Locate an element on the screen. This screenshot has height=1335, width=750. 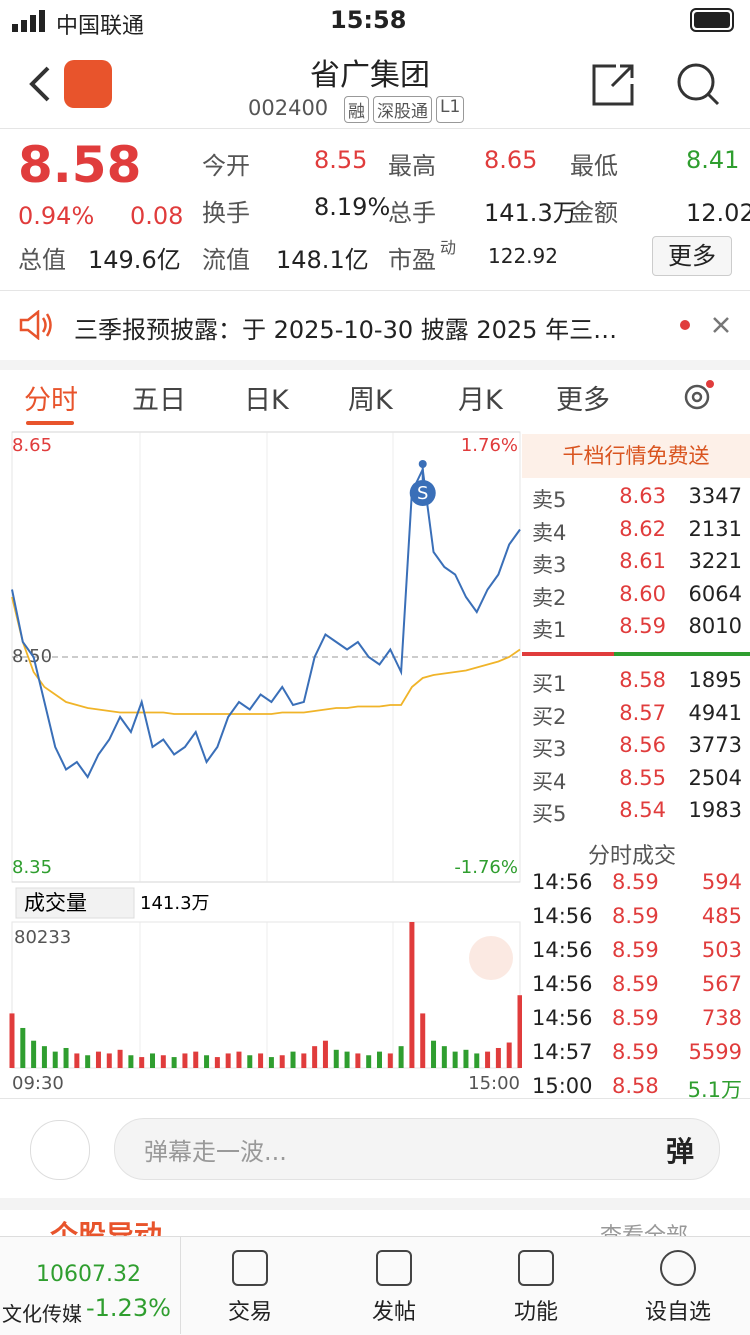
tags: 融深股通 L1 is located at coordinates (404, 109).